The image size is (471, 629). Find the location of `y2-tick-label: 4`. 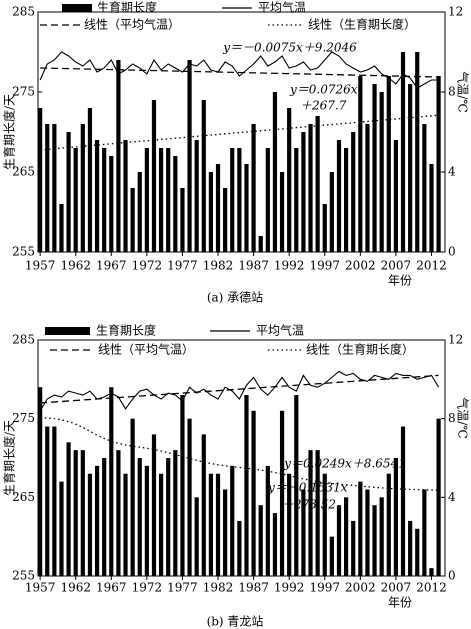

y2-tick-label: 4 is located at coordinates (452, 497).